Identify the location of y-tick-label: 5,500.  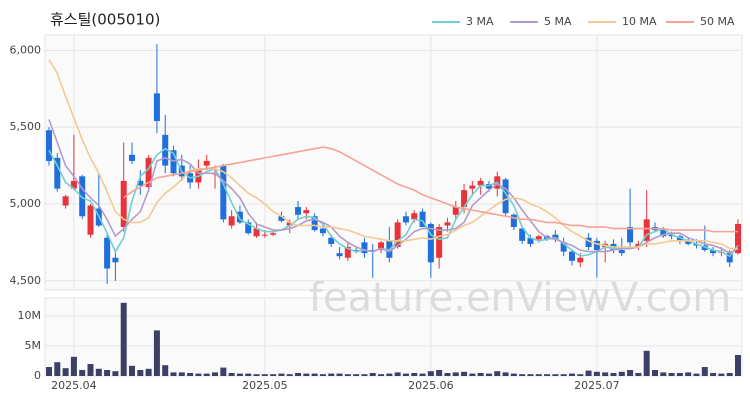
(26, 126).